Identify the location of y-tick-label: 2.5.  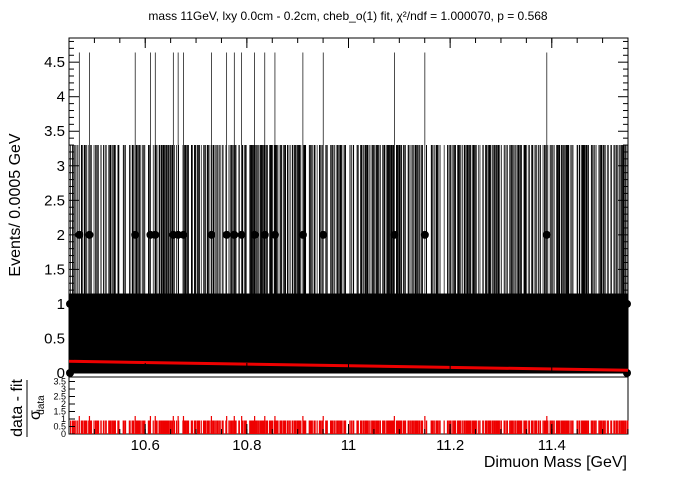
(54, 200).